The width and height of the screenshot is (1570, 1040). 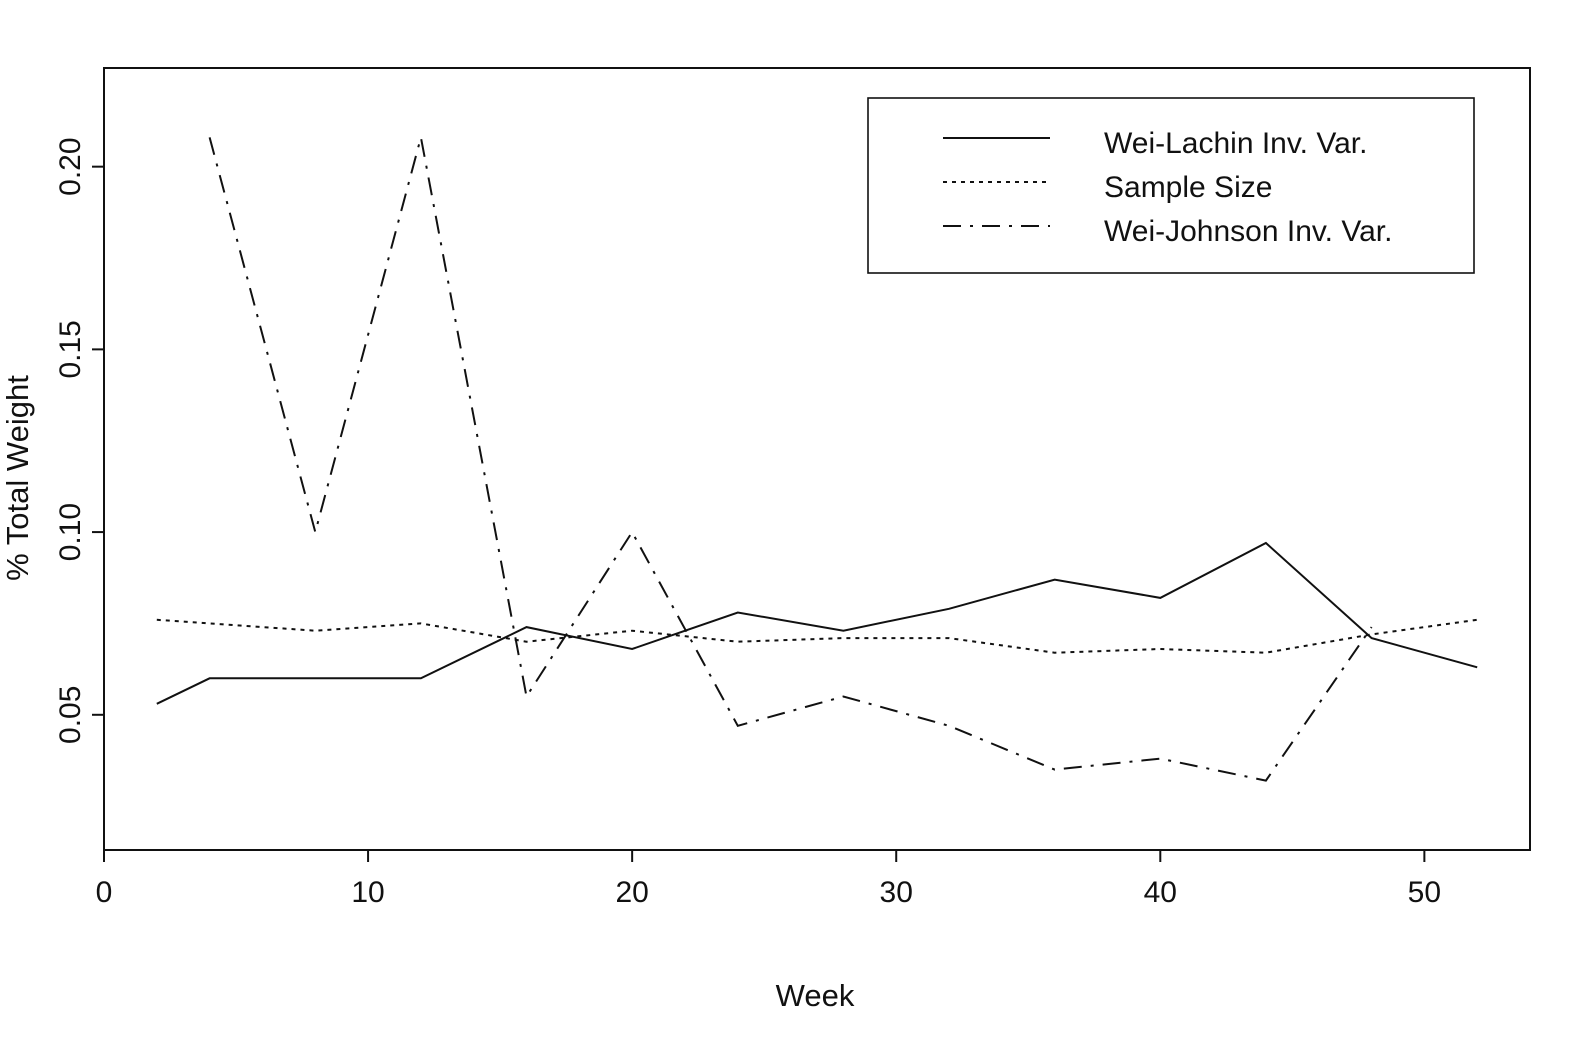 I want to click on y-axis: 0.05 0.10 0.15 0.20, so click(x=79, y=440).